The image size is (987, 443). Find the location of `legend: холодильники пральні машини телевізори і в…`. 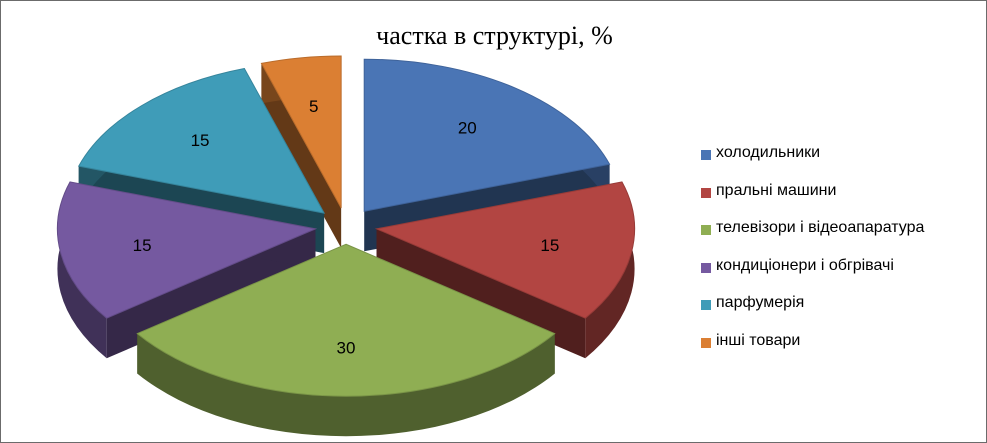

legend: холодильники пральні машини телевізори і в… is located at coordinates (812, 256).